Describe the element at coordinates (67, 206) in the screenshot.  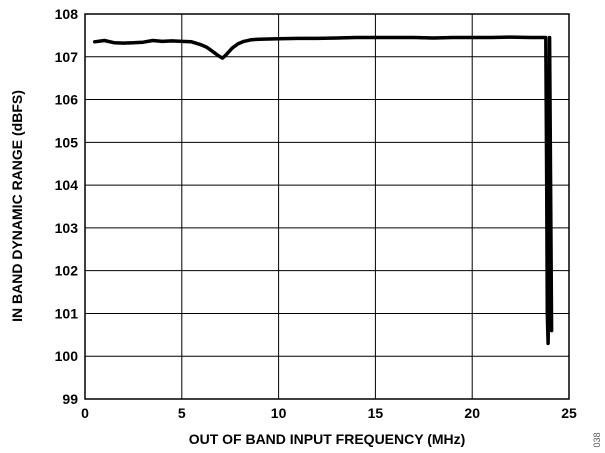
I see `y-axis-tick-labels: 99 100 101 102 103 104 105 106 107 108` at that location.